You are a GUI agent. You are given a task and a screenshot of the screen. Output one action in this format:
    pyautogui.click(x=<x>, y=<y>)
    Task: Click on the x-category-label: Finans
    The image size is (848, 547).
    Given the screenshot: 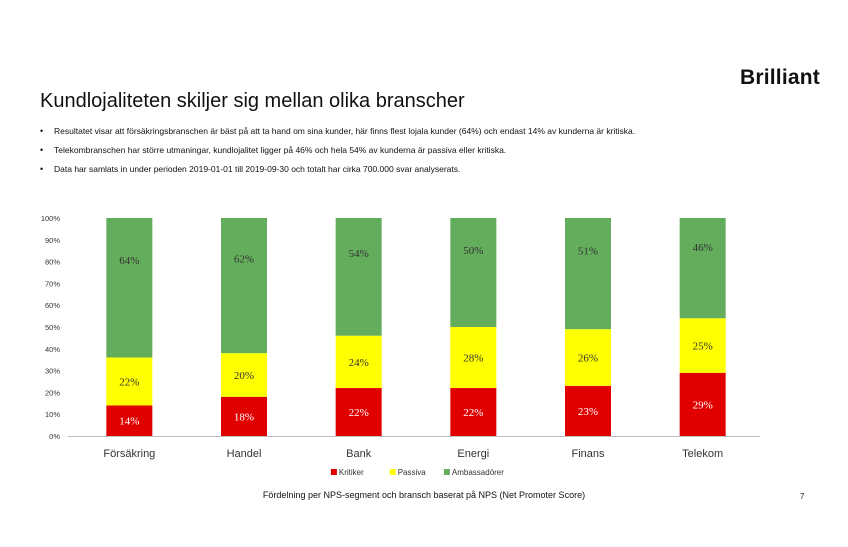 What is the action you would take?
    pyautogui.click(x=588, y=454)
    